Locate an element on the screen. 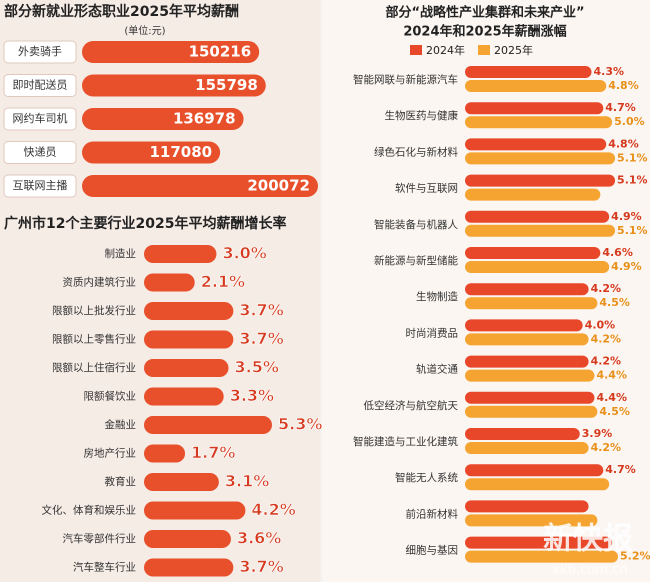  value-label: 5.3% is located at coordinates (300, 424).